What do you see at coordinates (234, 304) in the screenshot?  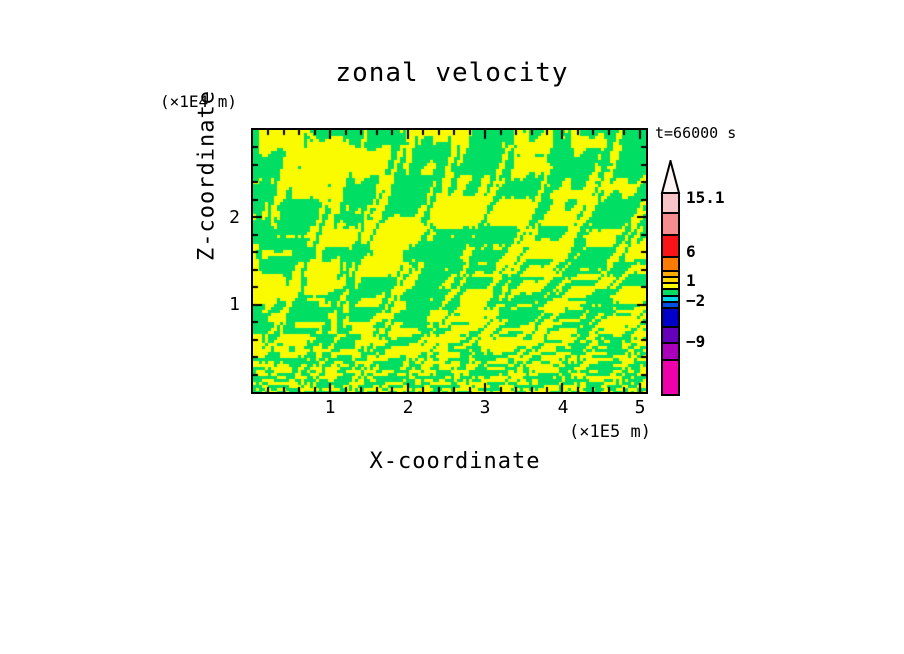 I see `y-tick-label: 1` at bounding box center [234, 304].